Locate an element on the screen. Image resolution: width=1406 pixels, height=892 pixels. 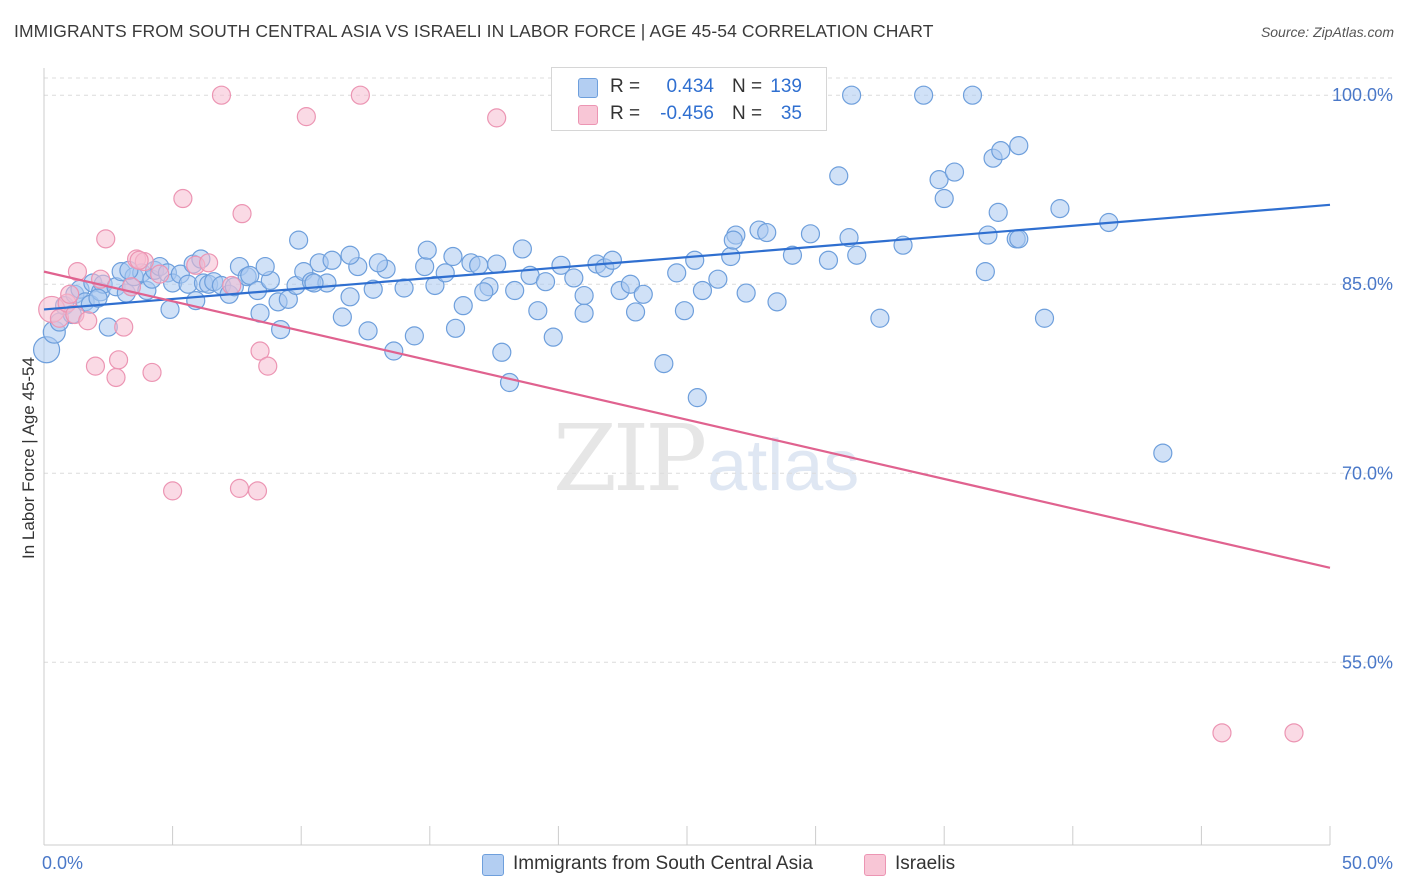
y-axis-title: In Labor Force | Age 45-54 is located at coordinates (28, 458).